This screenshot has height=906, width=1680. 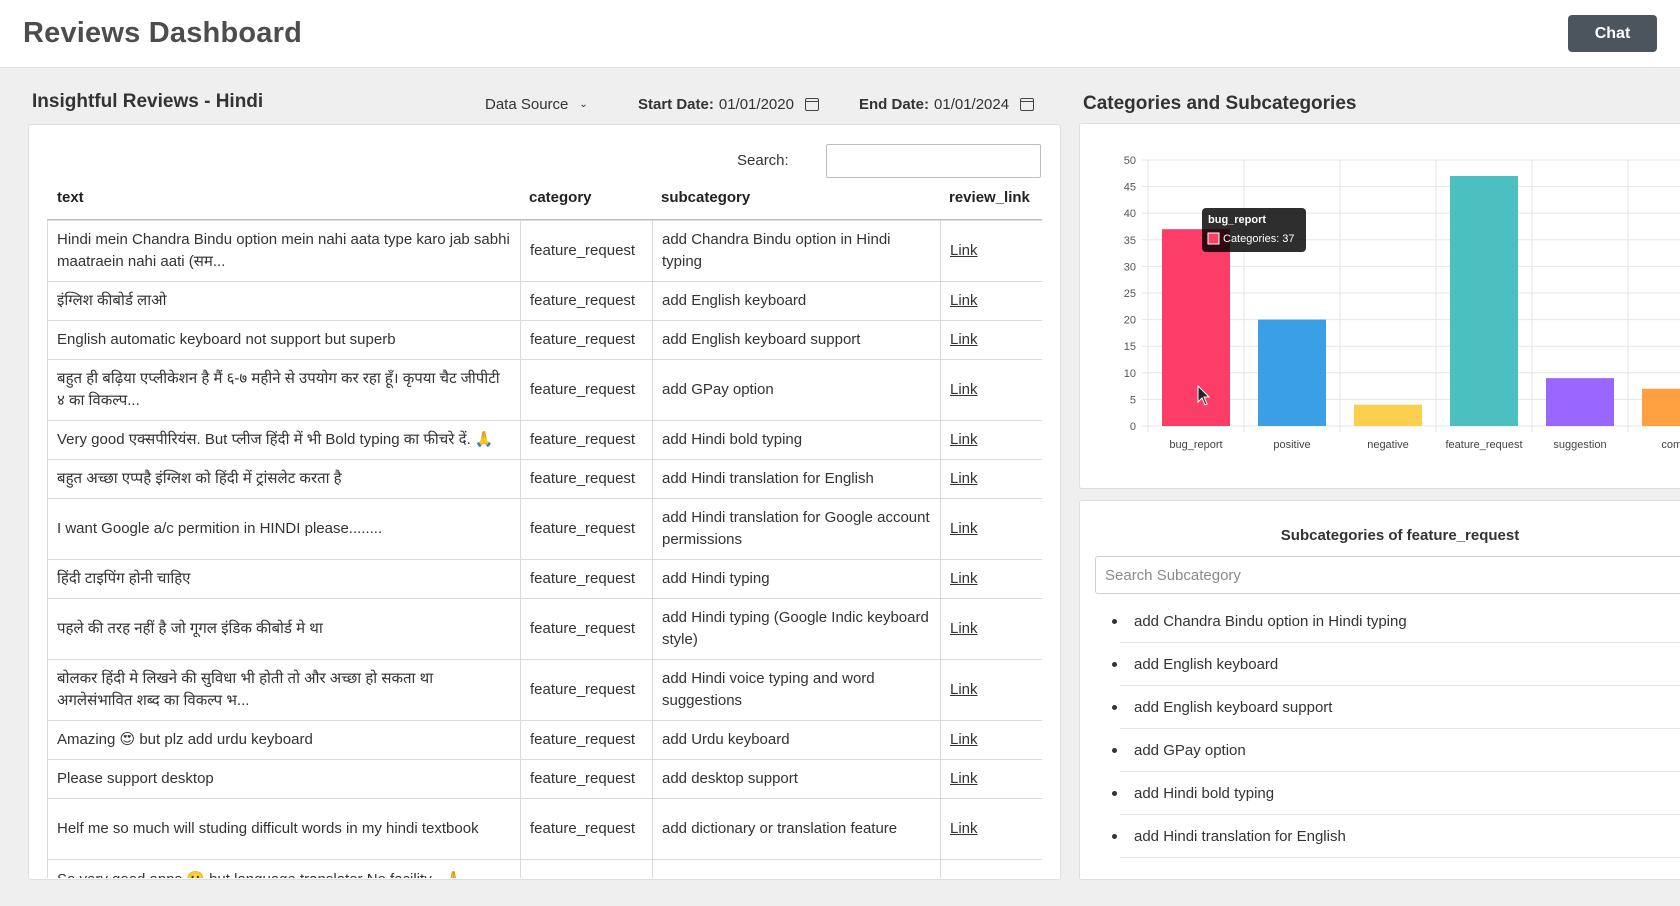 What do you see at coordinates (947, 104) in the screenshot?
I see `end-date-field: End Date: 01/01/2024` at bounding box center [947, 104].